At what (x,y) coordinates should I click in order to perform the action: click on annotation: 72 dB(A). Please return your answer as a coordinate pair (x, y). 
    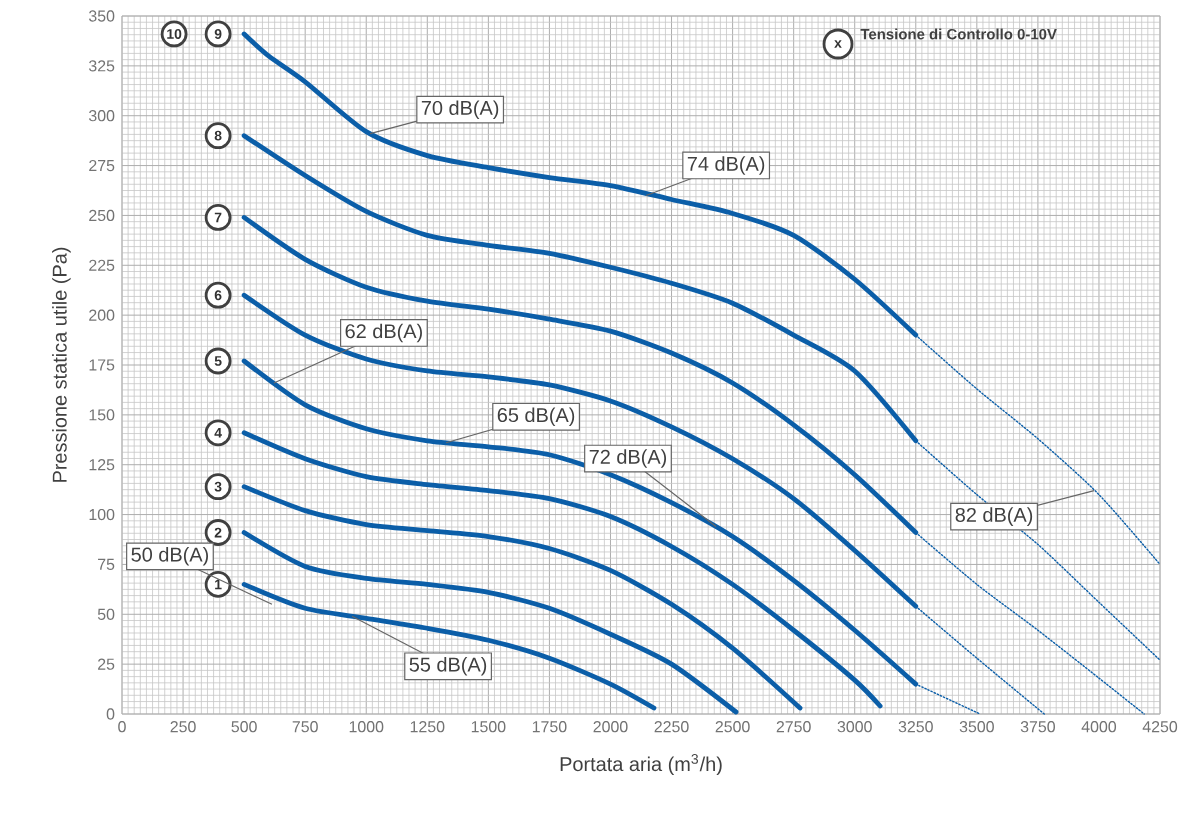
    Looking at the image, I should click on (628, 458).